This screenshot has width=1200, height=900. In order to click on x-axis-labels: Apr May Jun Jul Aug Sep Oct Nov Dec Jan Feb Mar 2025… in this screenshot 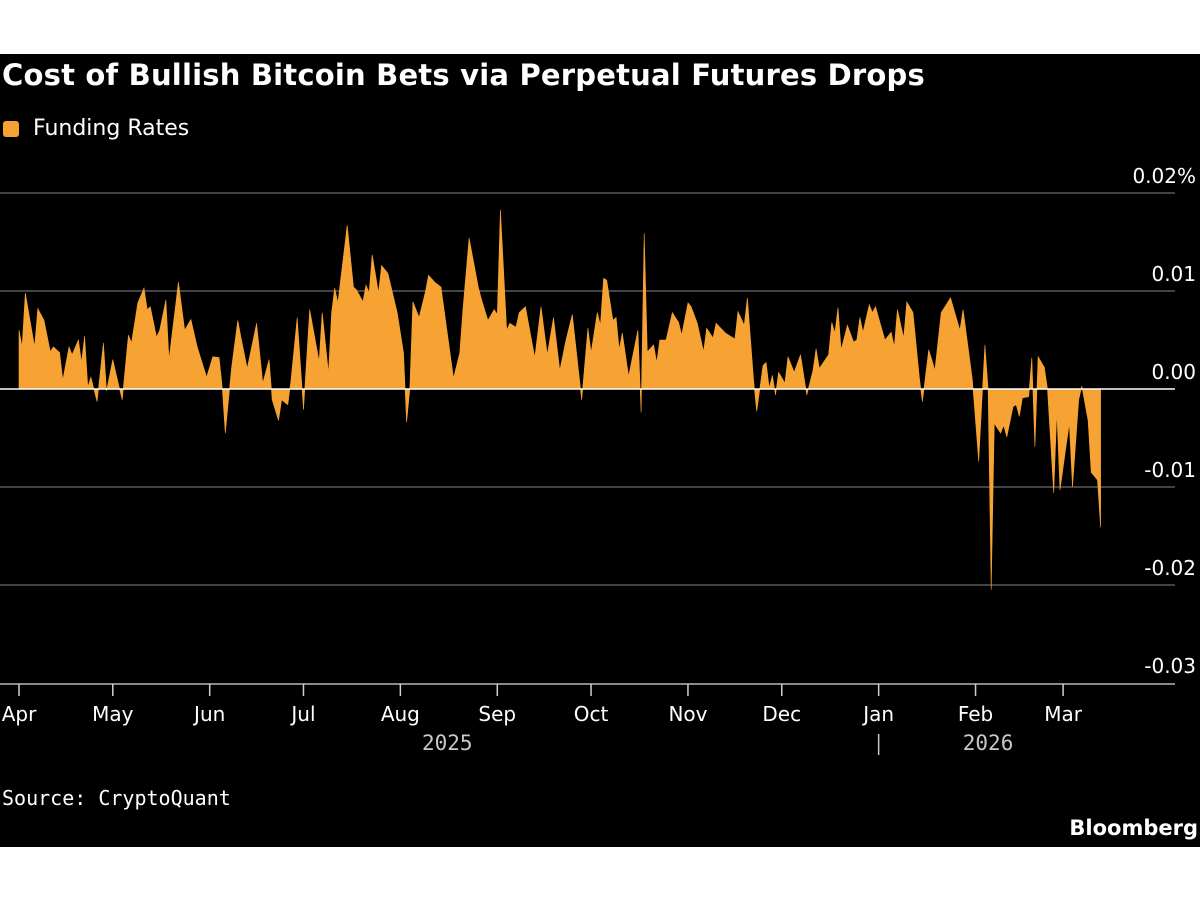, I will do `click(542, 728)`.